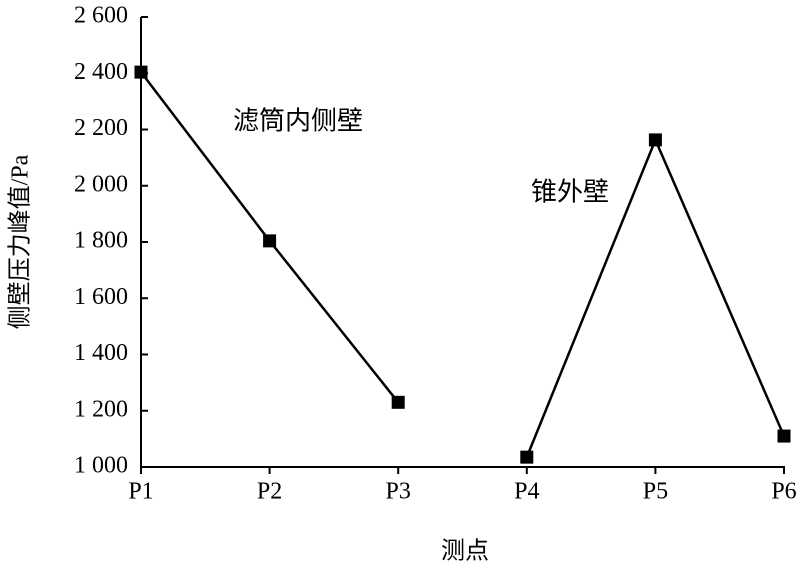  Describe the element at coordinates (101, 184) in the screenshot. I see `y-tick-label: 2 000` at that location.